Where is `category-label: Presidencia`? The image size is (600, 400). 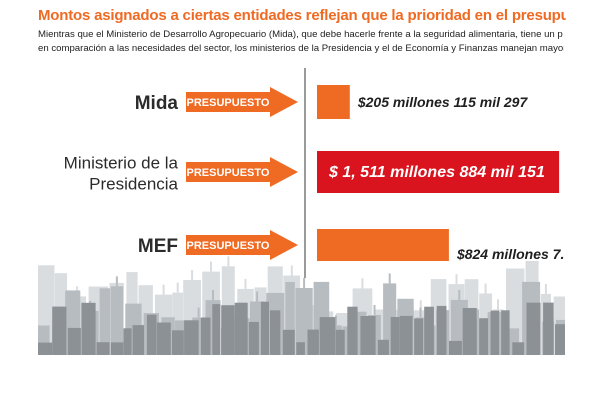 category-label: Presidencia is located at coordinates (133, 184).